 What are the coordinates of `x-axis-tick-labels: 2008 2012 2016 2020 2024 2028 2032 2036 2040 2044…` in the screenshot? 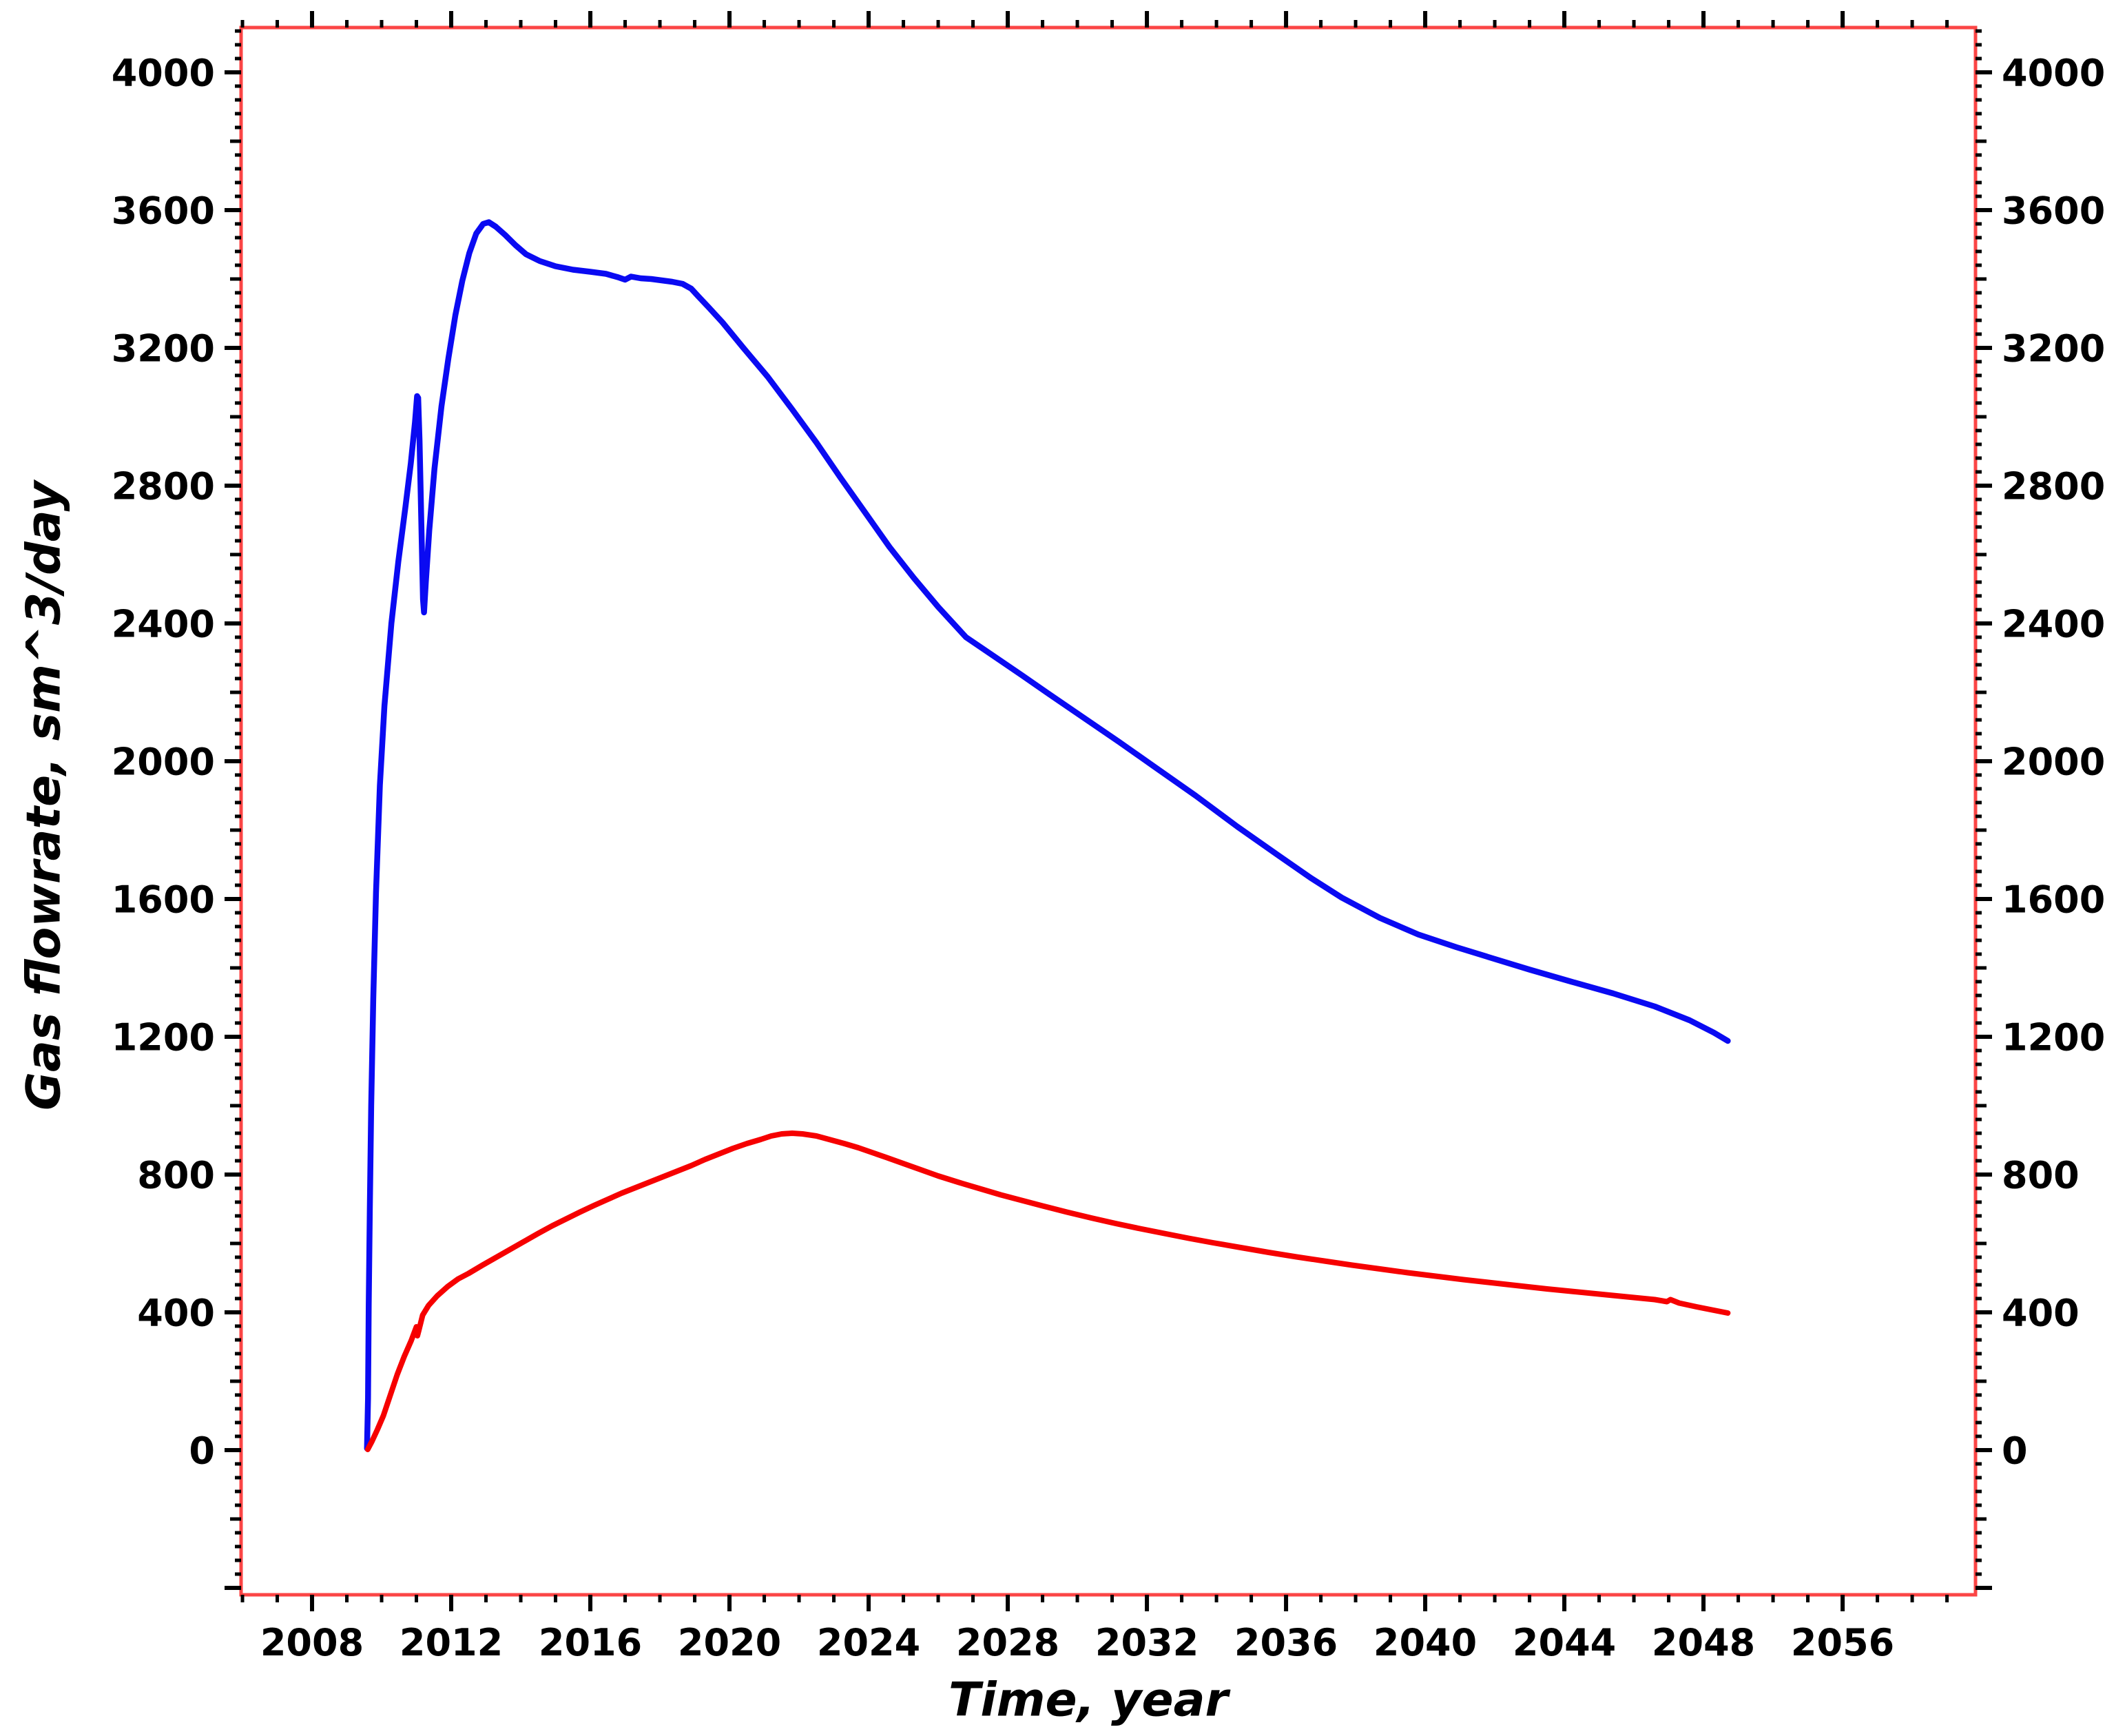 It's located at (1077, 1643).